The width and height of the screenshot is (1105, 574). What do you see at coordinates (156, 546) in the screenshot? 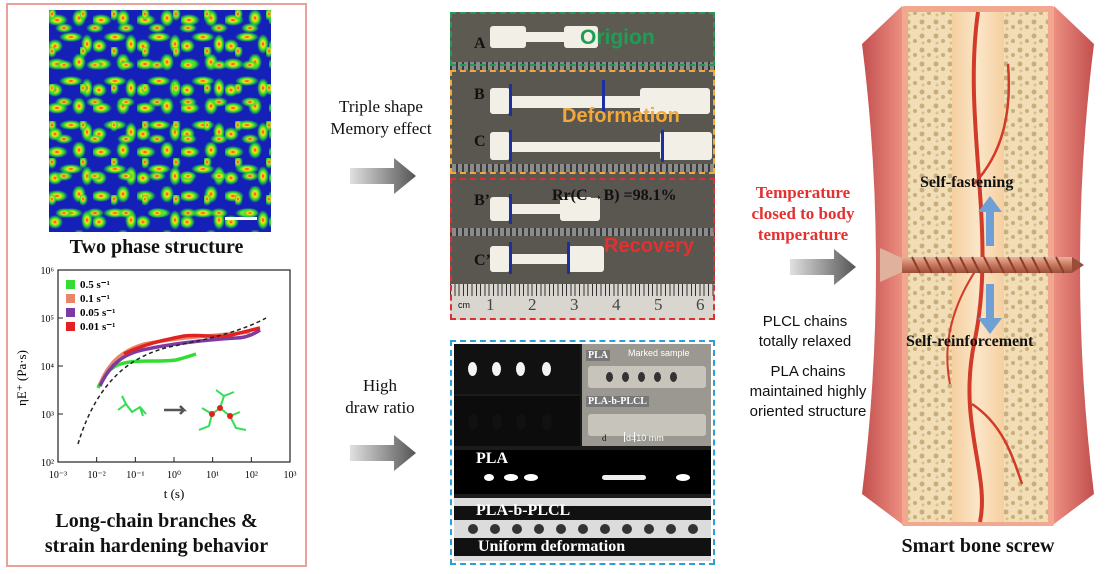
I see `panel-b-title-line2: strain hardening behavior` at bounding box center [156, 546].